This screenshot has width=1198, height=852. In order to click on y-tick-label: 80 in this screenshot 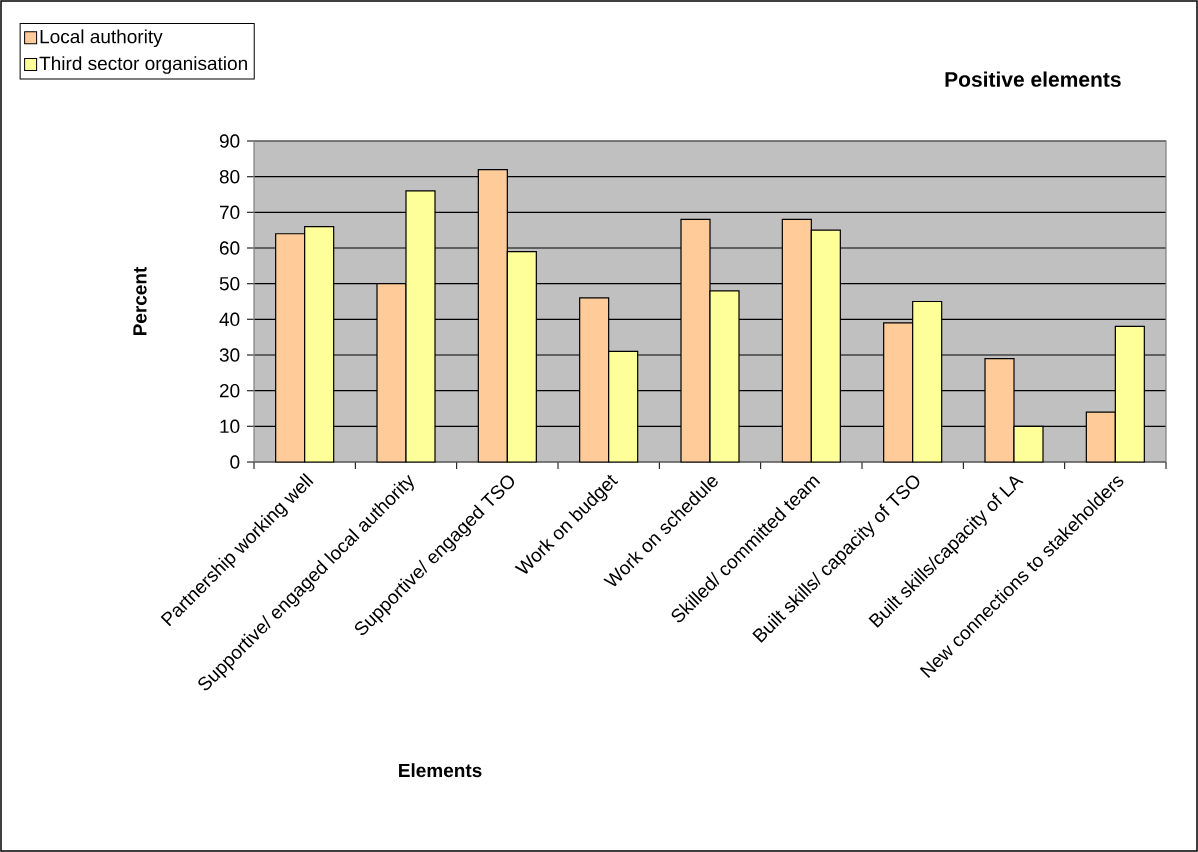, I will do `click(229, 176)`.